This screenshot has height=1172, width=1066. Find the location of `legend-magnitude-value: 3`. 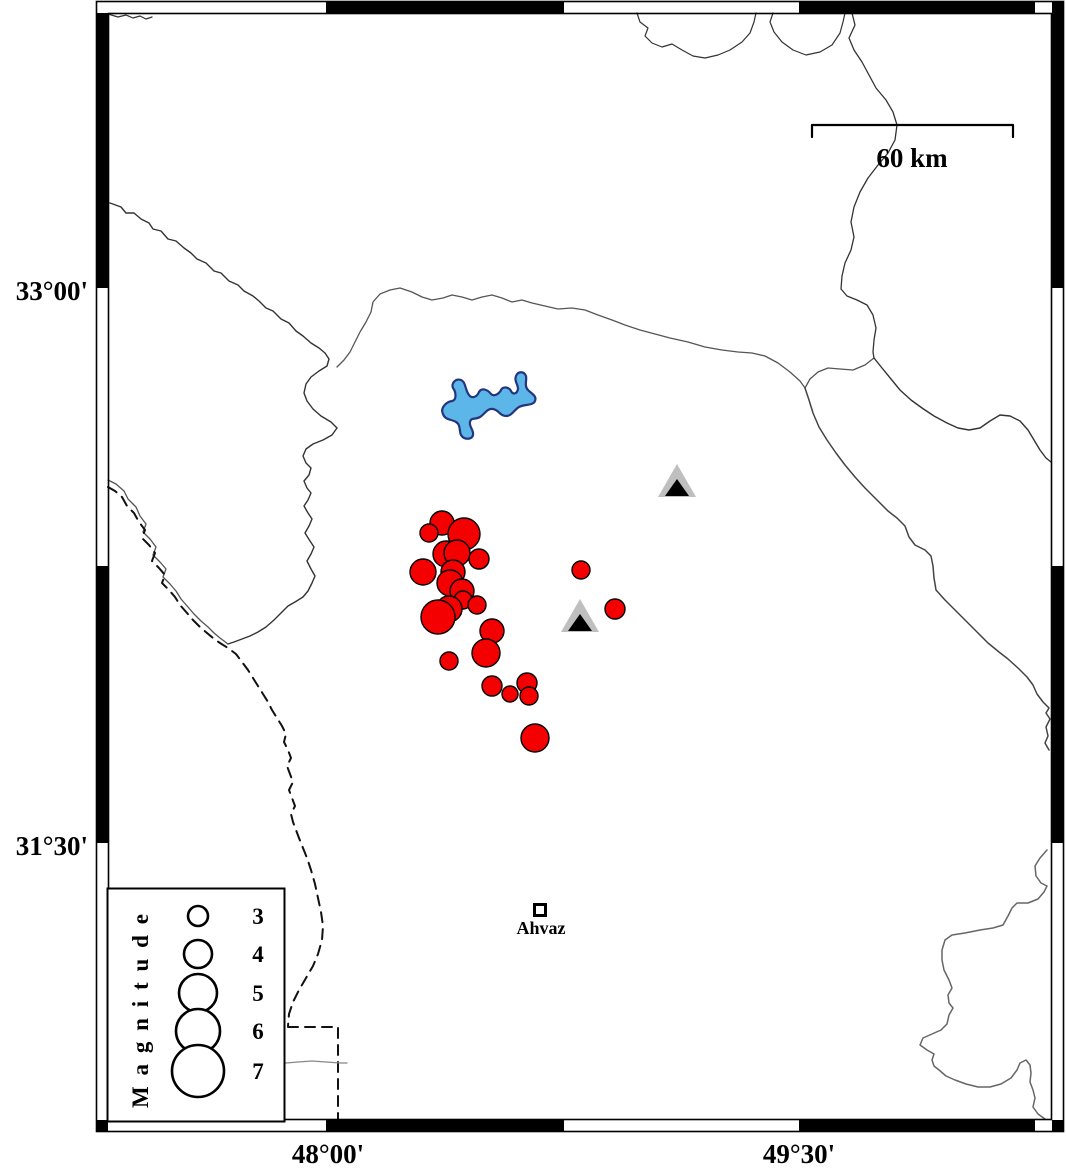

legend-magnitude-value: 3 is located at coordinates (258, 916).